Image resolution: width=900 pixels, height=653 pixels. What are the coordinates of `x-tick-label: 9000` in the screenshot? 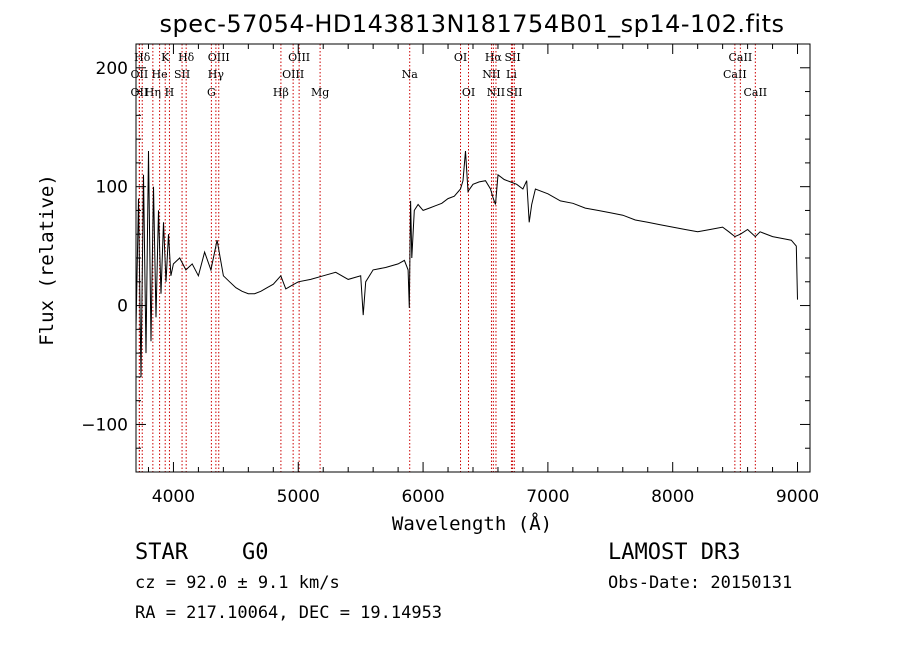 It's located at (797, 497).